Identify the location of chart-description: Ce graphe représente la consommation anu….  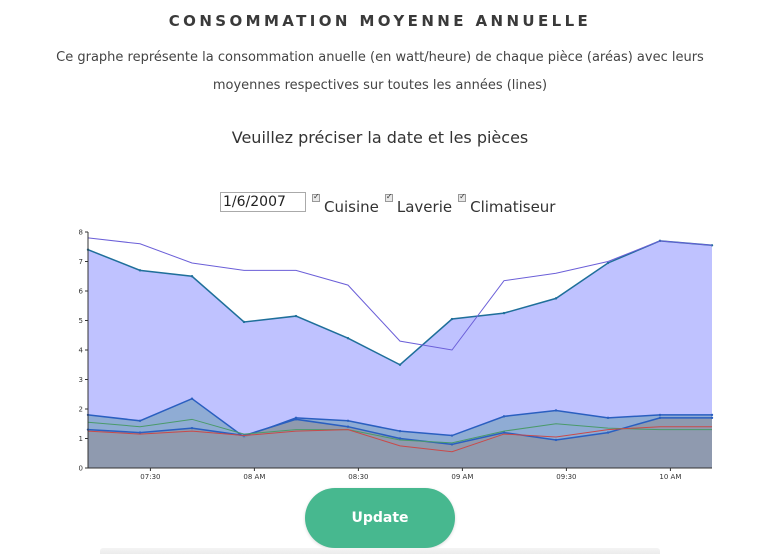
(380, 71).